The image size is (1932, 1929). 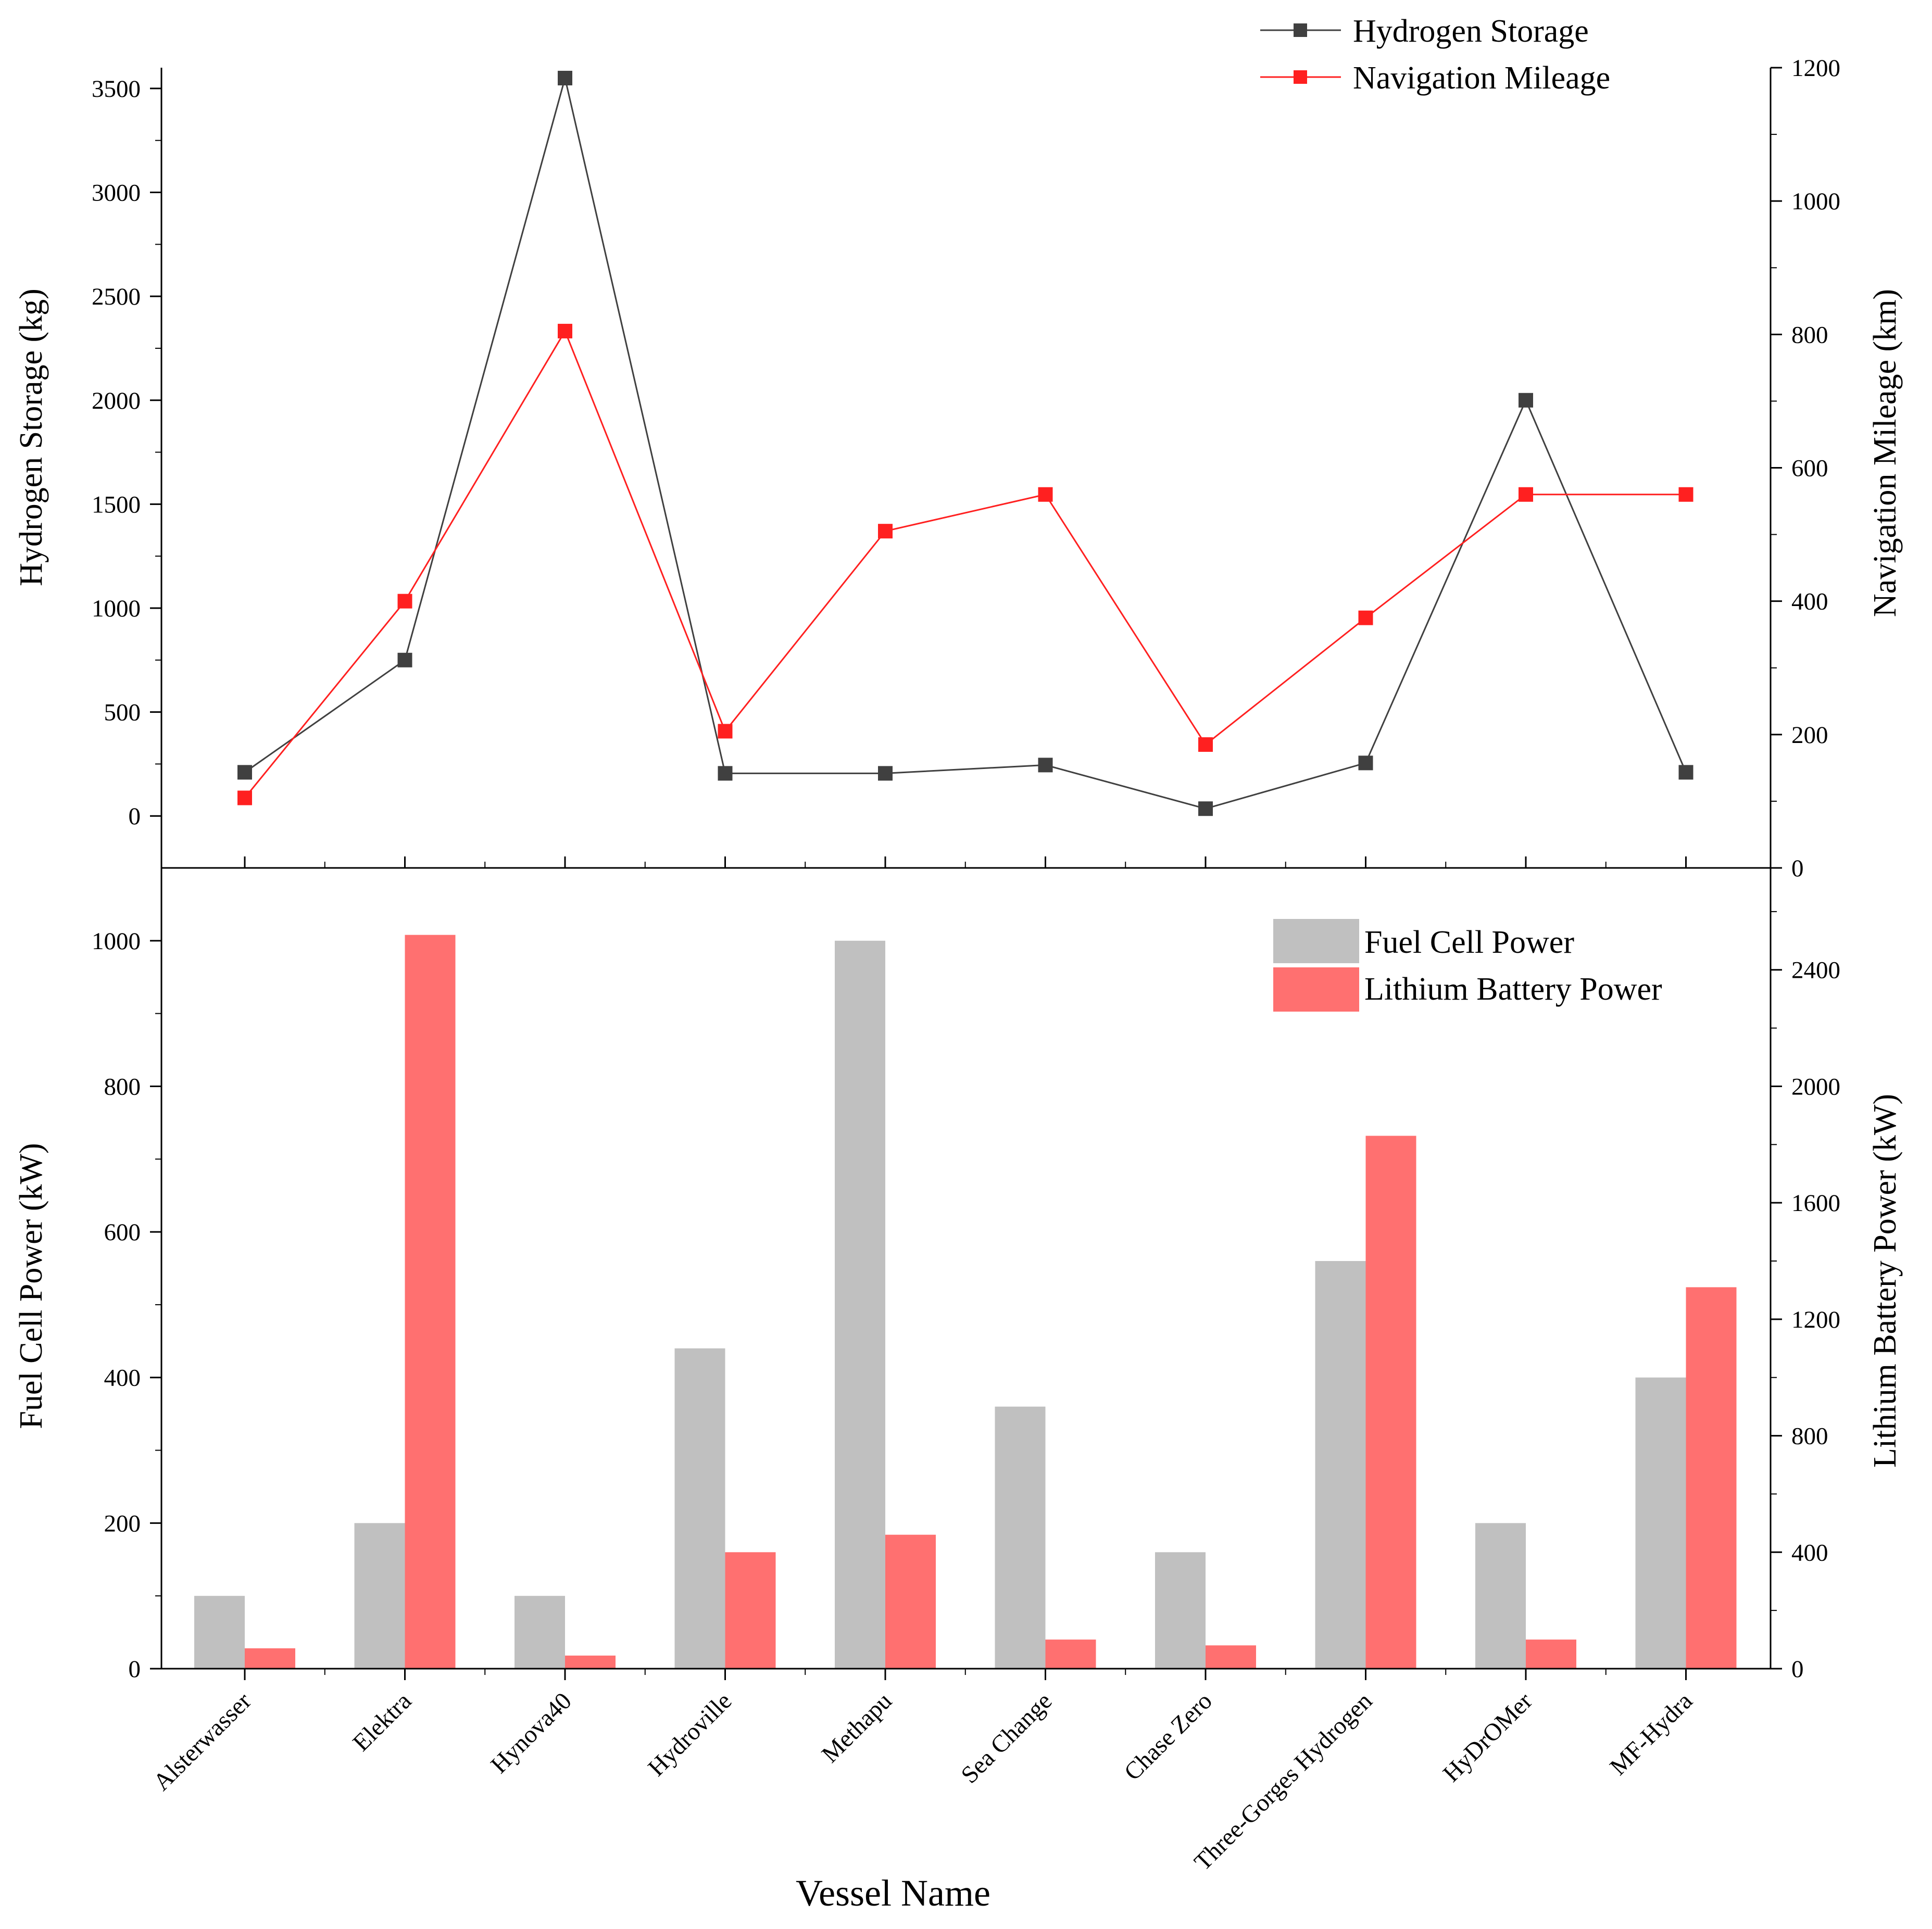 I want to click on x-category-label-chase-zero: Chase Zero, so click(x=1168, y=1736).